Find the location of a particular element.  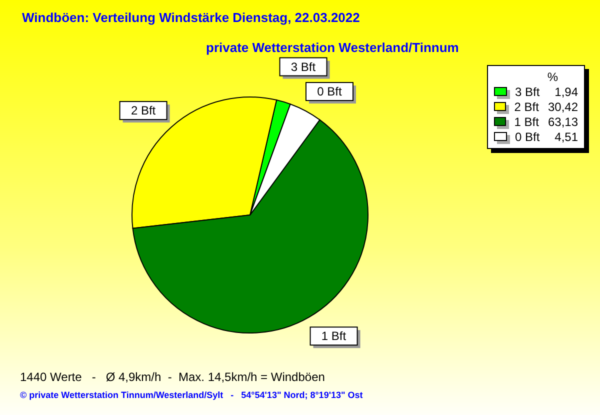

data-label: 63,13 is located at coordinates (563, 121).